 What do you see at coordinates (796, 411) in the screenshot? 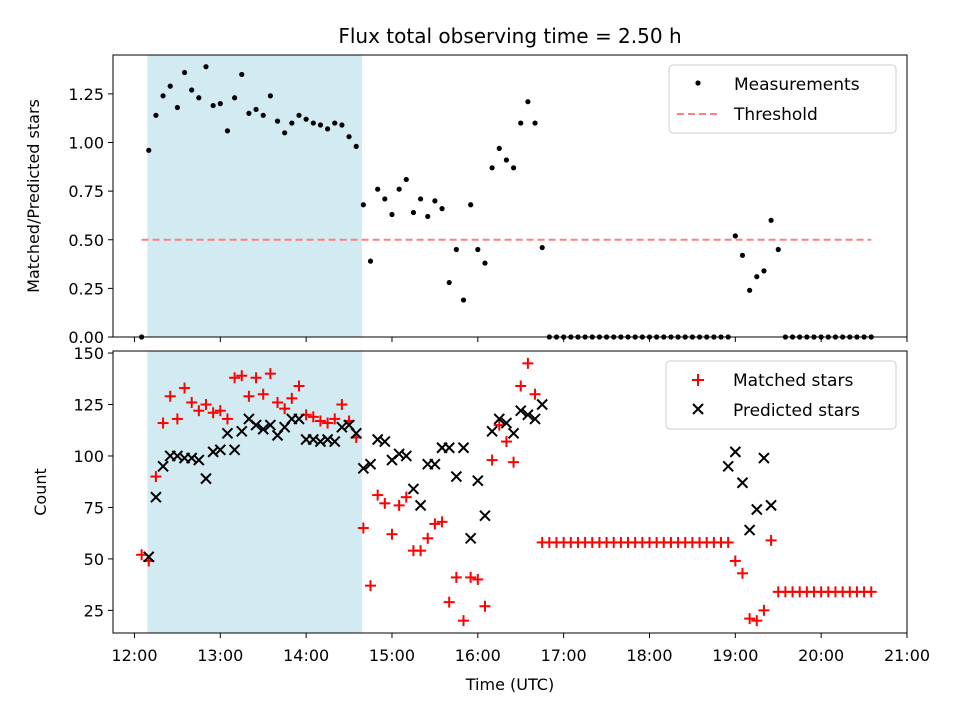
I see `predicted-legend-label: Predicted stars` at bounding box center [796, 411].